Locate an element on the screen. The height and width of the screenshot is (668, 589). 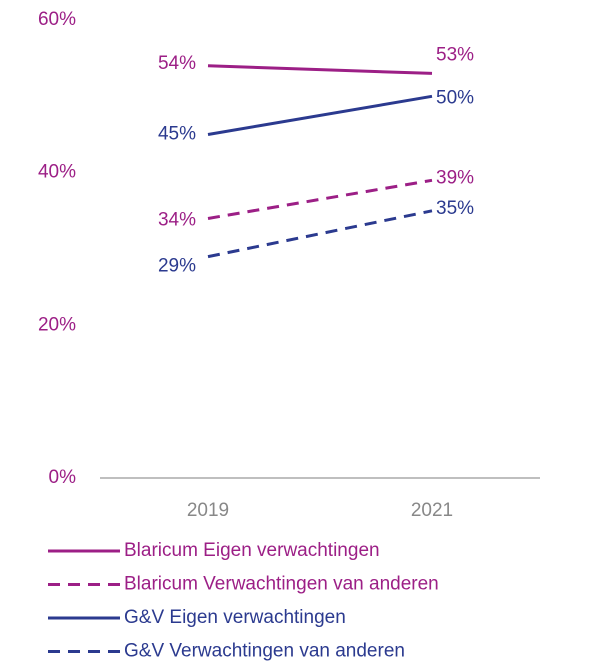
data-label: 39% is located at coordinates (455, 177).